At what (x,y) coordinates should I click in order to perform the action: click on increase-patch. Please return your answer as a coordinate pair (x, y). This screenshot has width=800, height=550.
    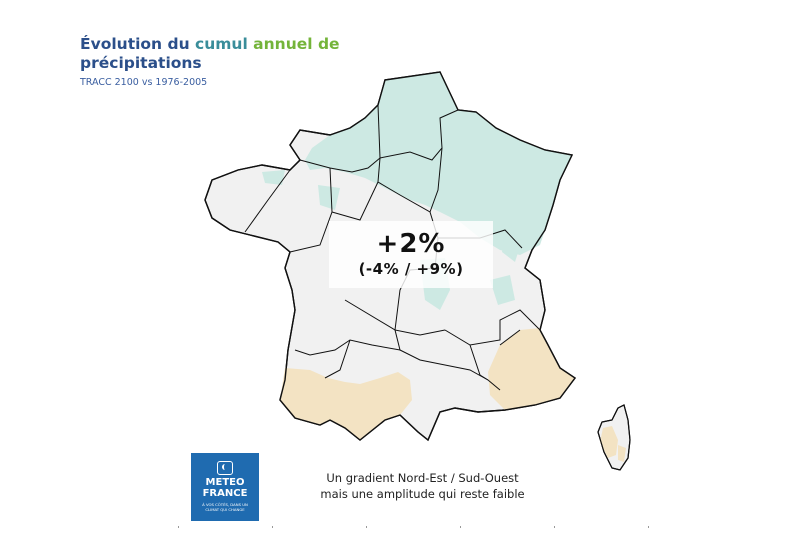
    Looking at the image, I should click on (273, 177).